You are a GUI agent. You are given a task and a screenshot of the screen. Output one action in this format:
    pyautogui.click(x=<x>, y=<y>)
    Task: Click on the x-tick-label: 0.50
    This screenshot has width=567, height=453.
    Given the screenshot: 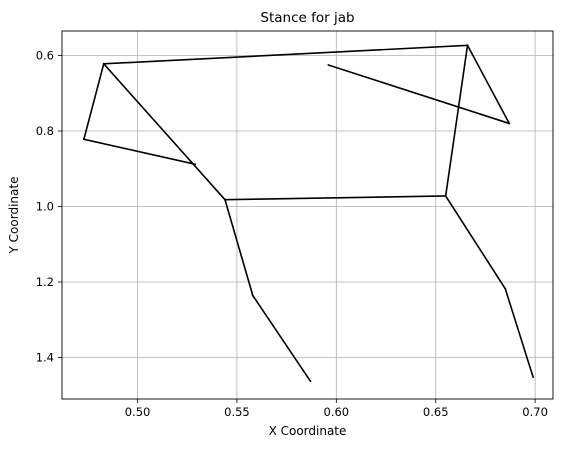 What is the action you would take?
    pyautogui.click(x=138, y=412)
    